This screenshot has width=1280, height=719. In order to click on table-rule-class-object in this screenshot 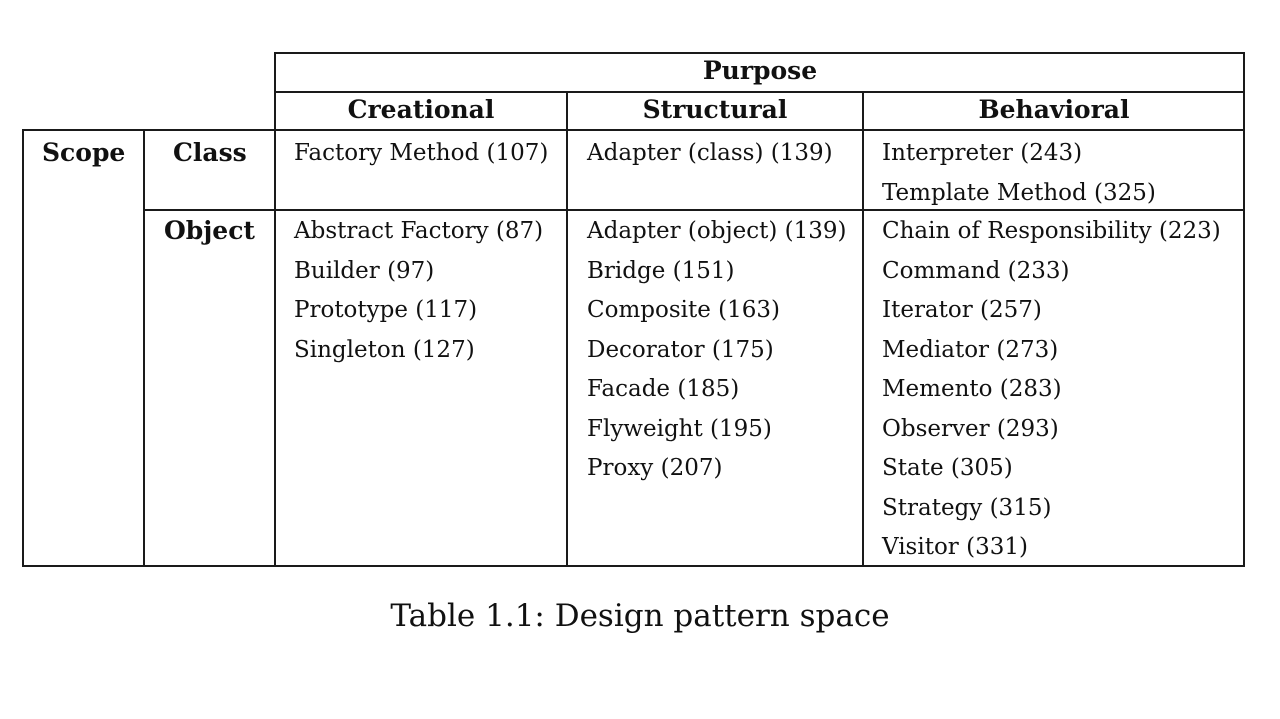, I will do `click(694, 210)`.